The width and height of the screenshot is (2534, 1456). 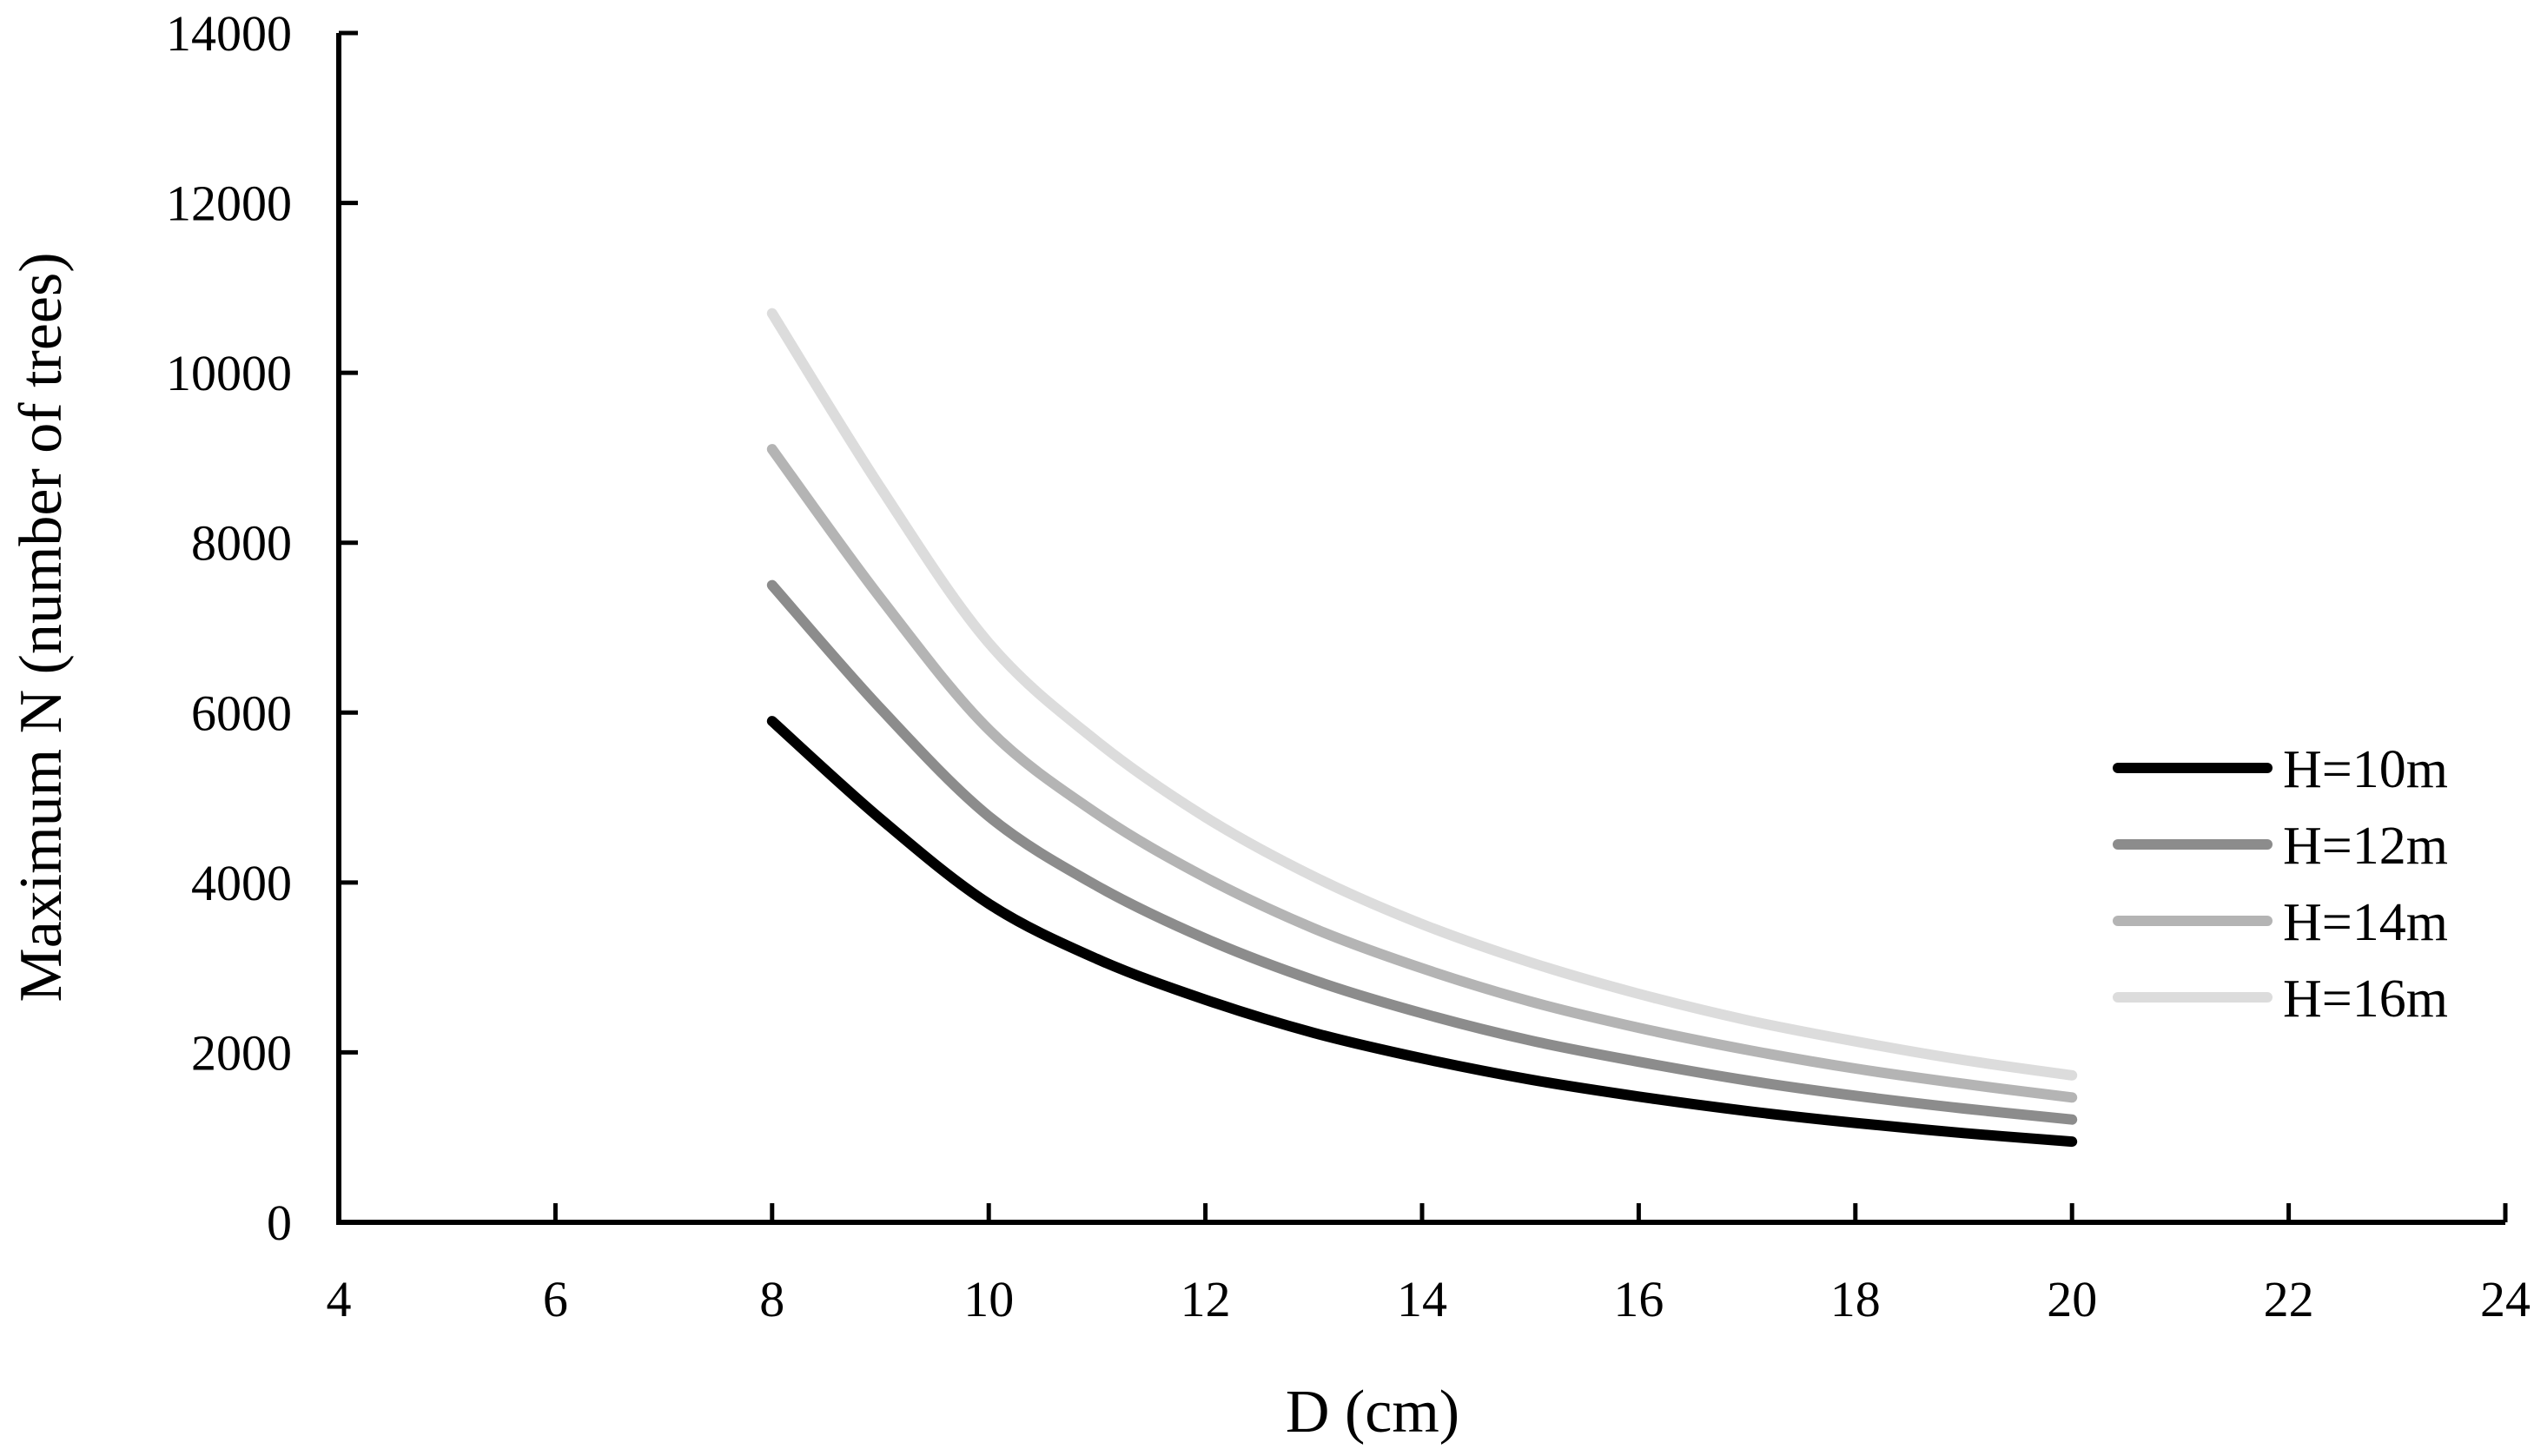 I want to click on x-tick-label: 20, so click(x=2072, y=1299).